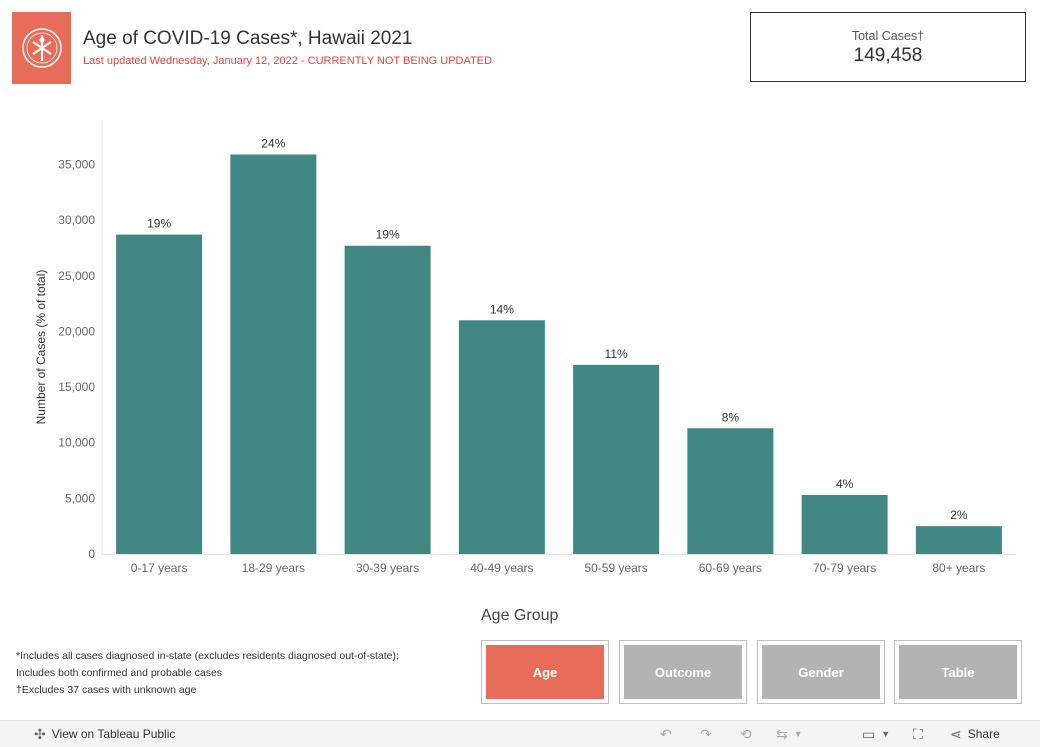  I want to click on redo-icon: ↷, so click(706, 734).